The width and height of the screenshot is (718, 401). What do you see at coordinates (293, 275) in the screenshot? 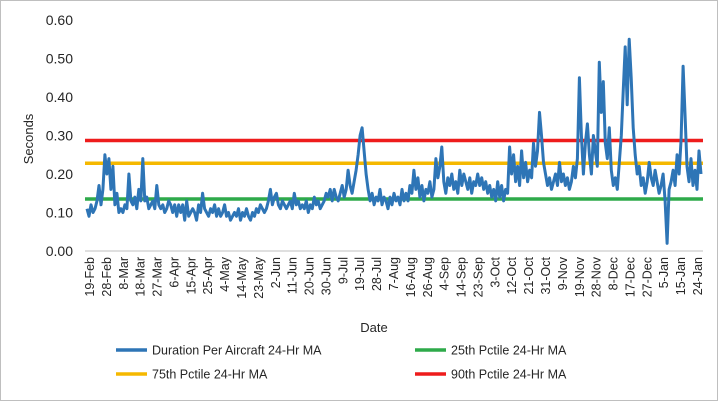
I see `x-tick-label: 11-Jun` at bounding box center [293, 275].